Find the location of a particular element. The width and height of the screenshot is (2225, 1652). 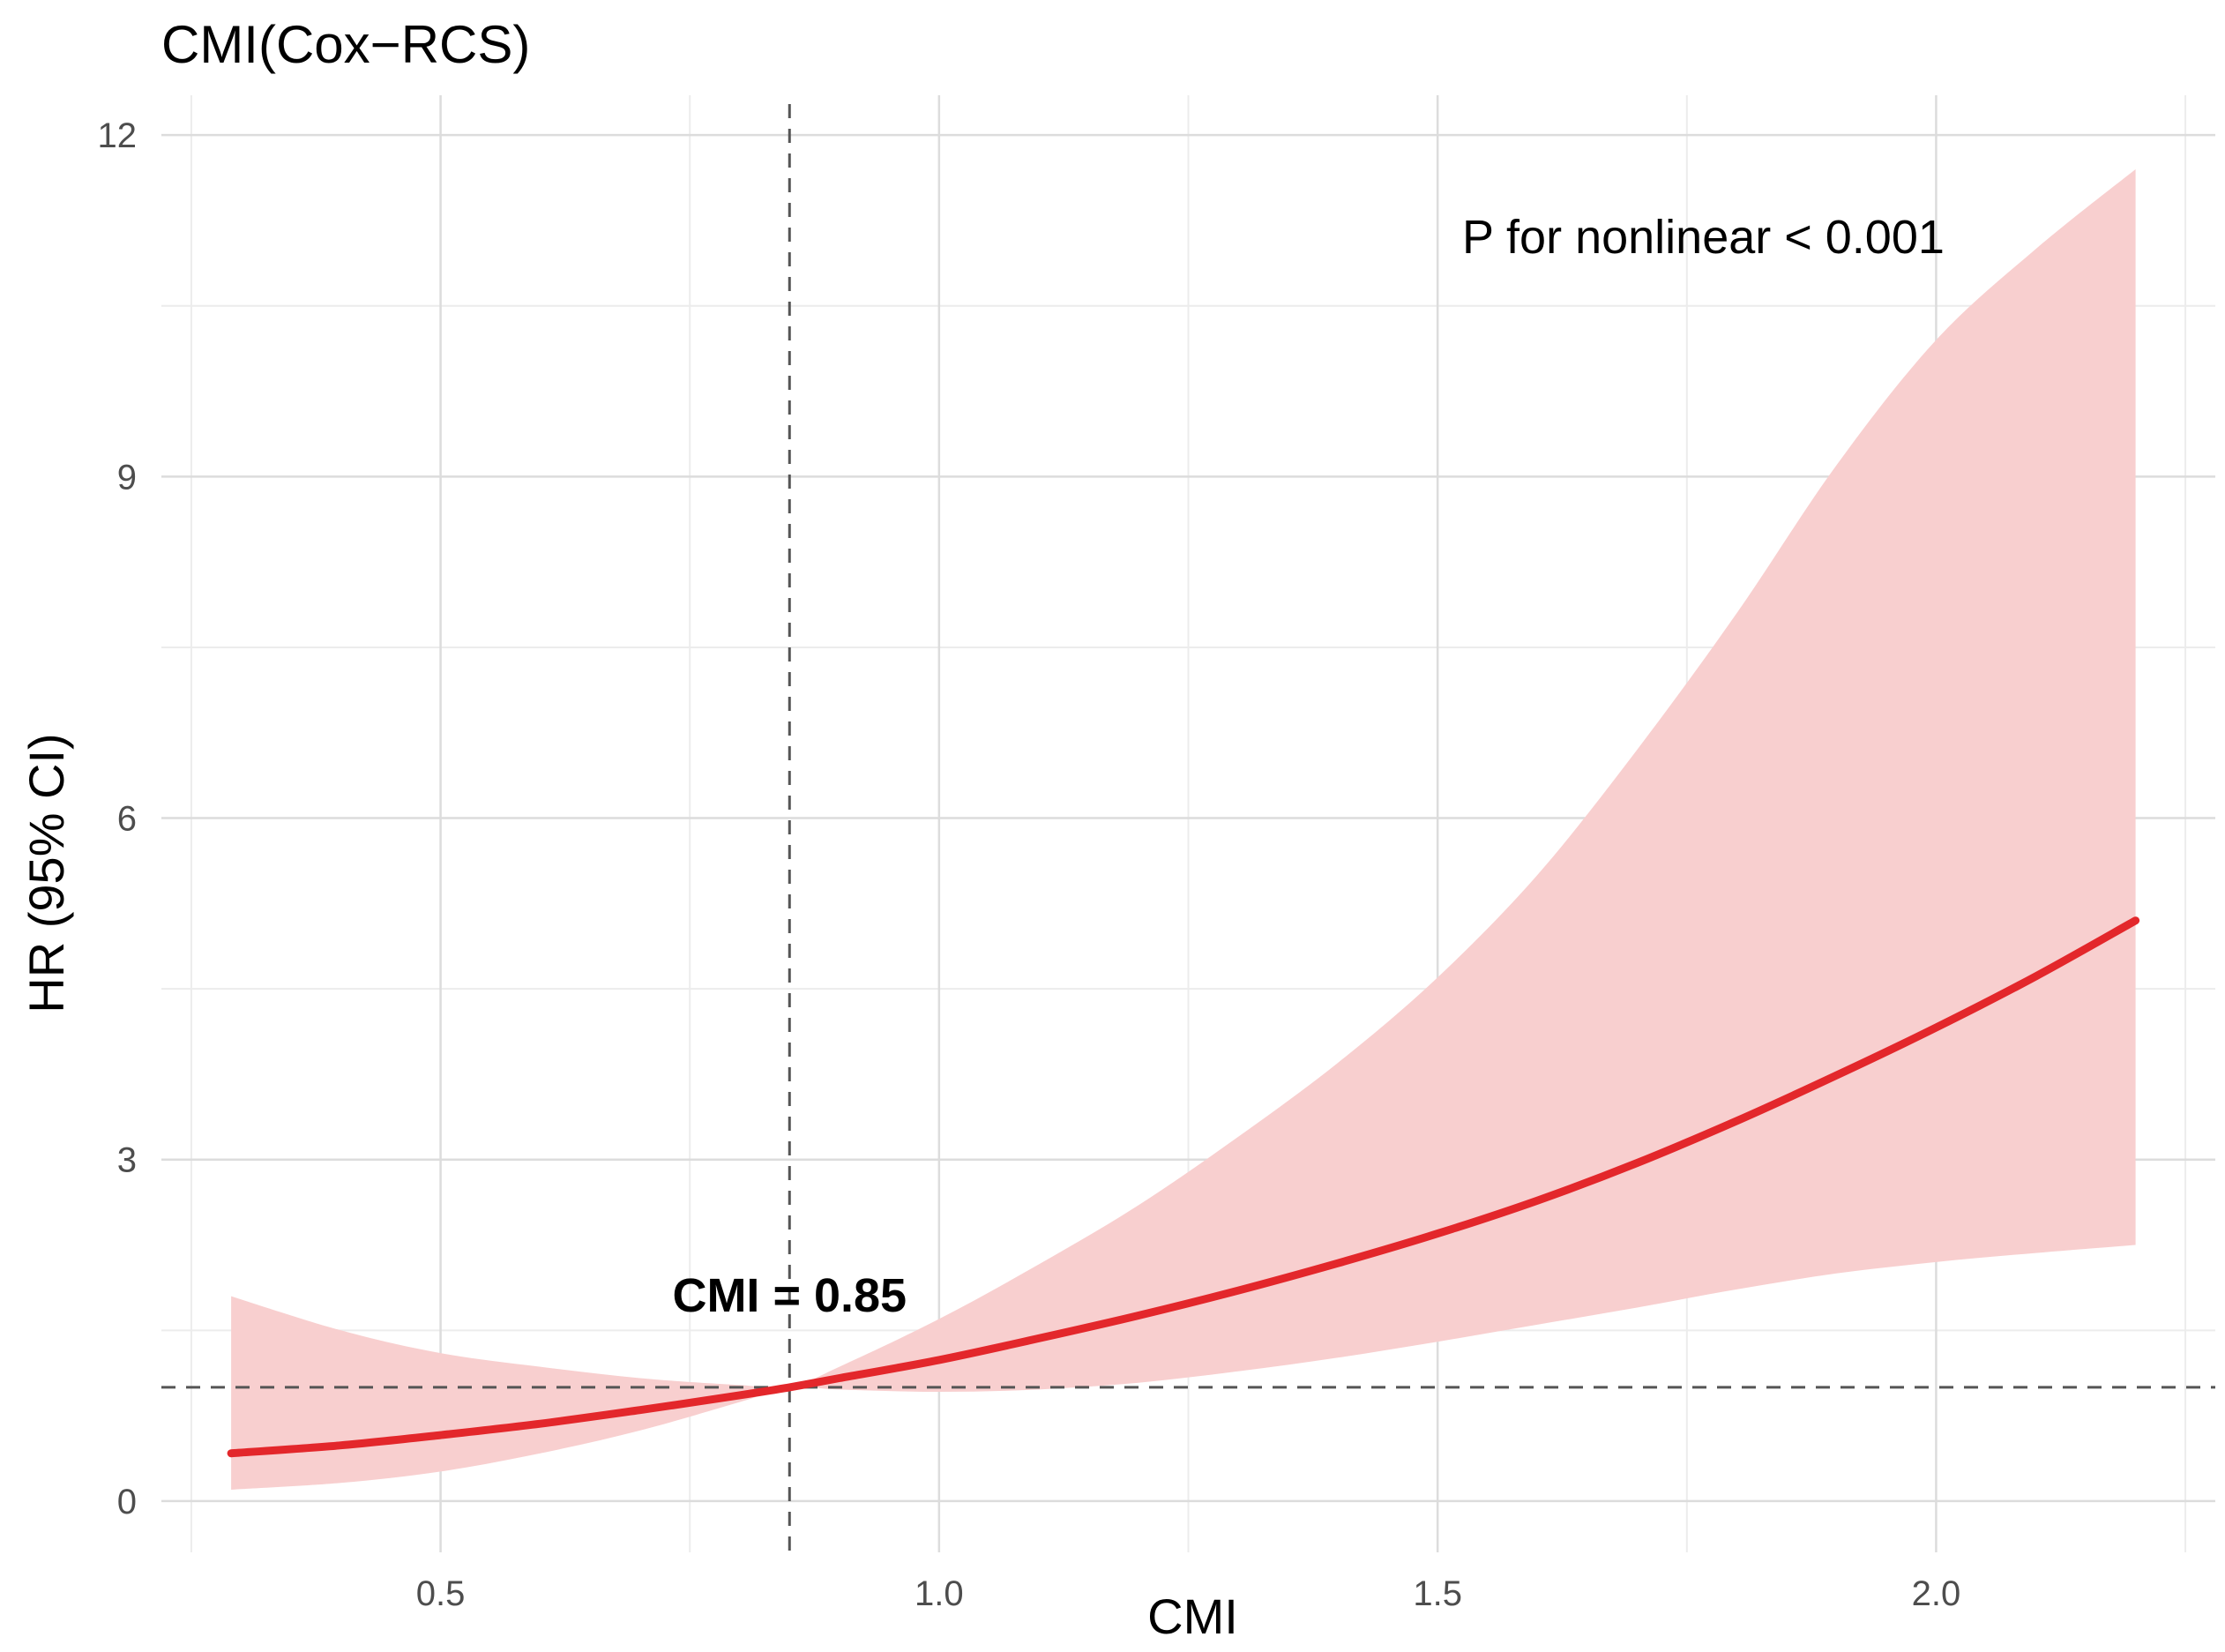

y-tick-label: 9 is located at coordinates (127, 477).